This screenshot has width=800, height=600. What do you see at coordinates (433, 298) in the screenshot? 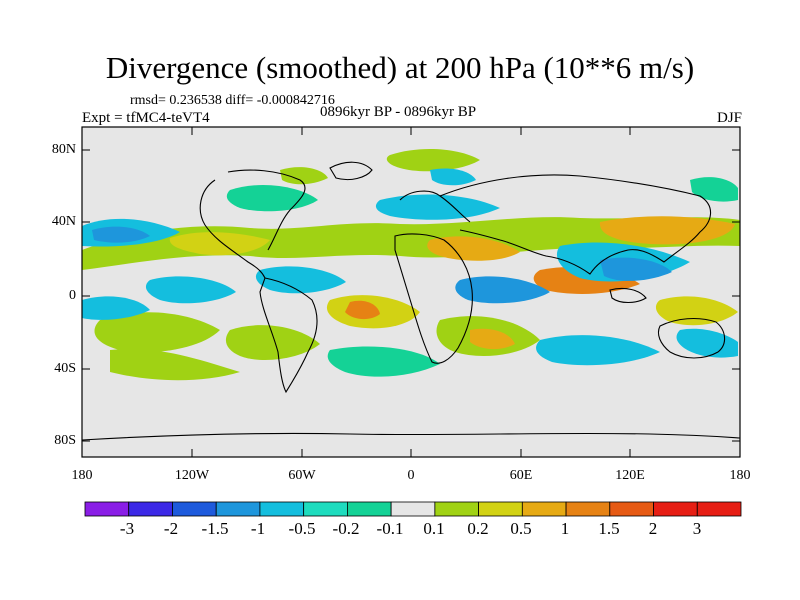
I see `coast-africa` at bounding box center [433, 298].